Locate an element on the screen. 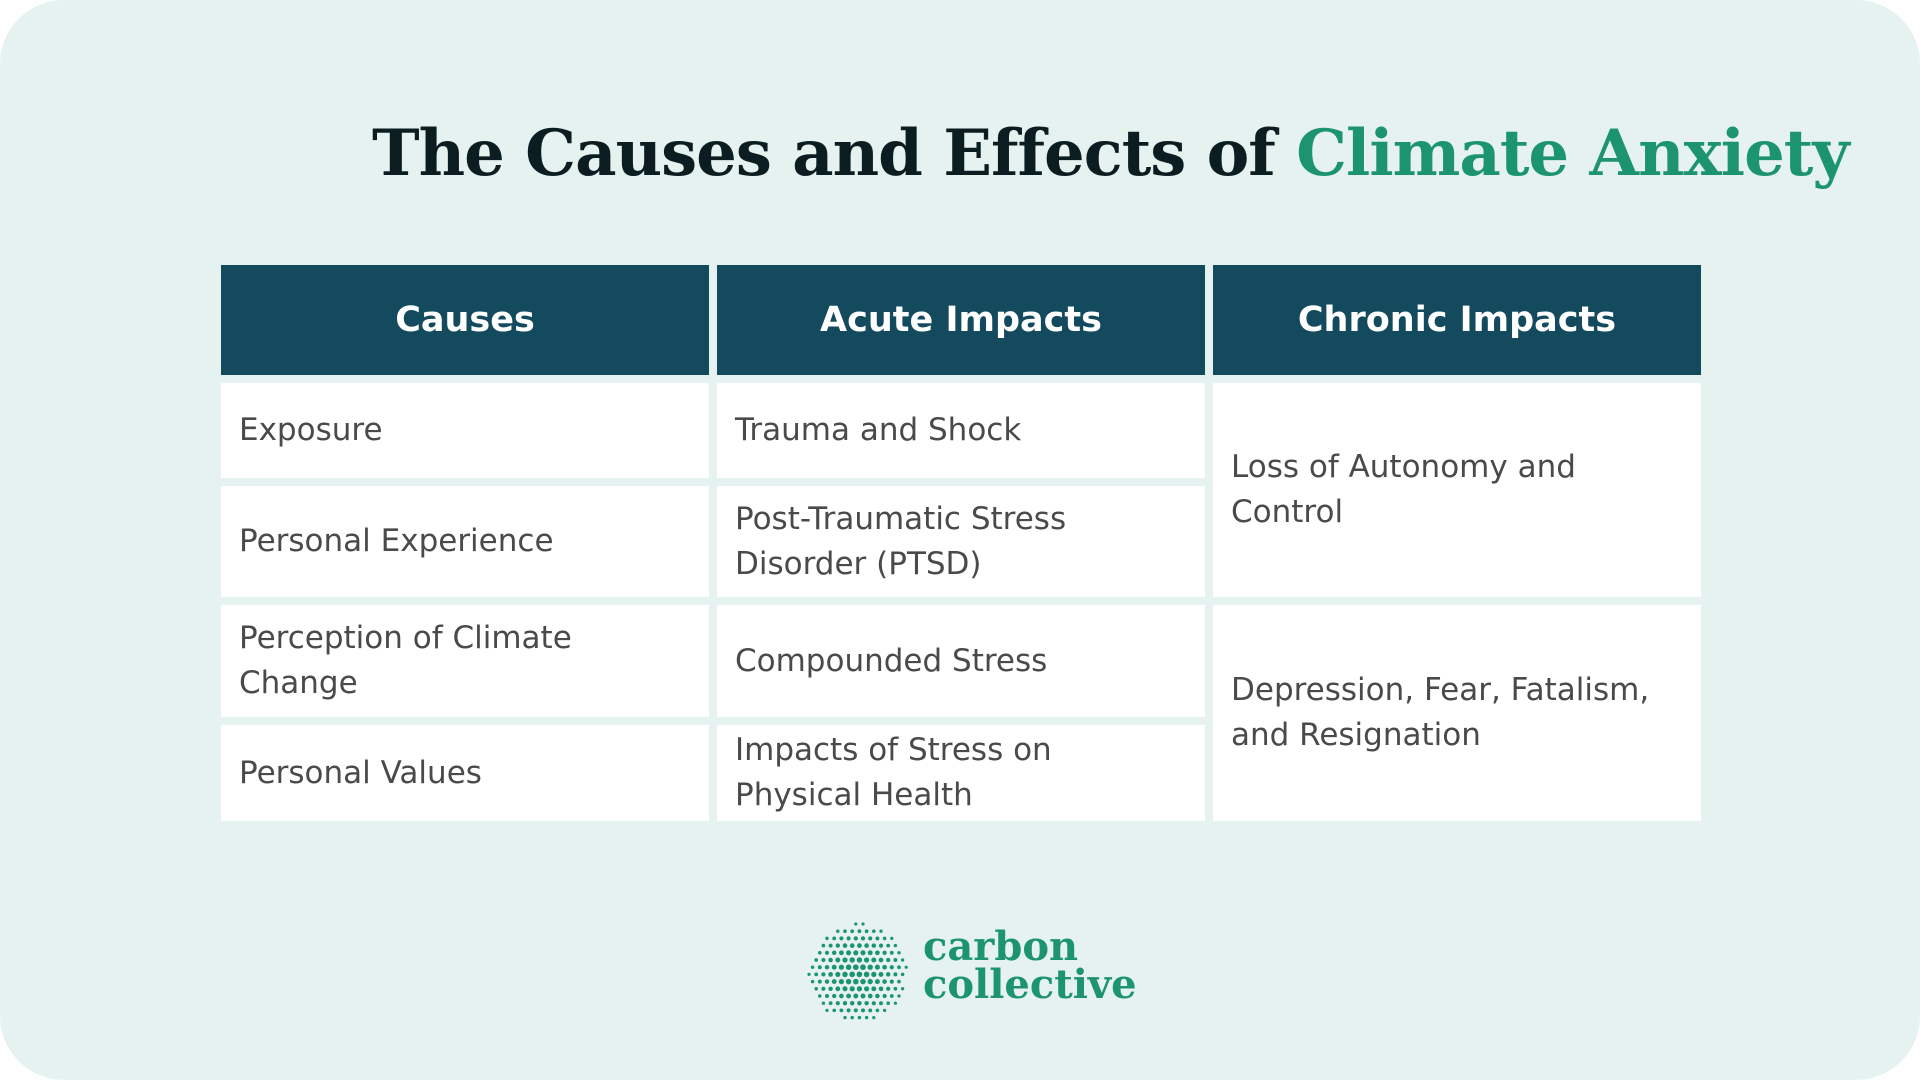  carbon-collective-logo: carbon collective is located at coordinates (971, 972).